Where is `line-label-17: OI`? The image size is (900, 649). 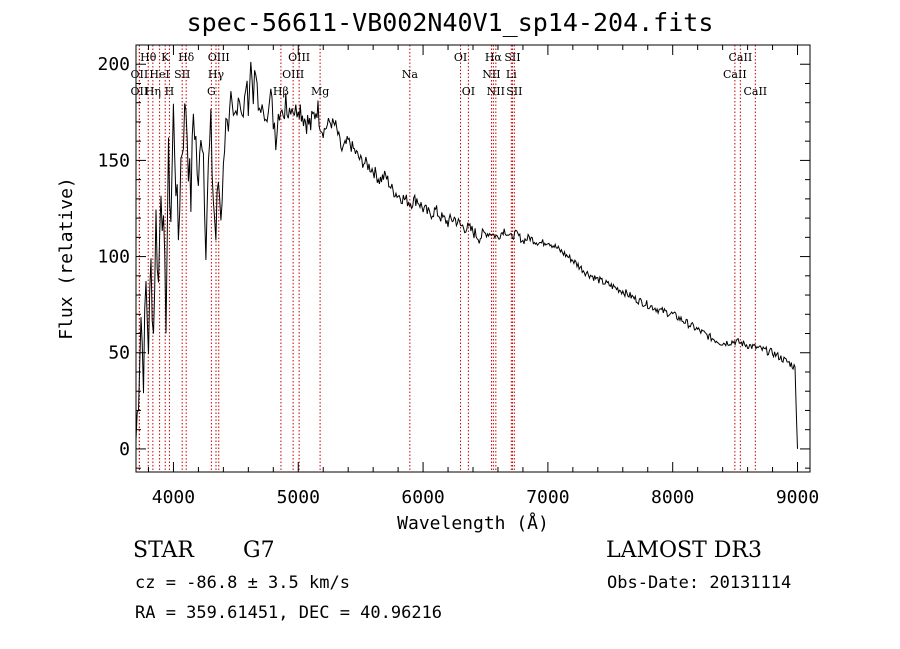 line-label-17: OI is located at coordinates (460, 57).